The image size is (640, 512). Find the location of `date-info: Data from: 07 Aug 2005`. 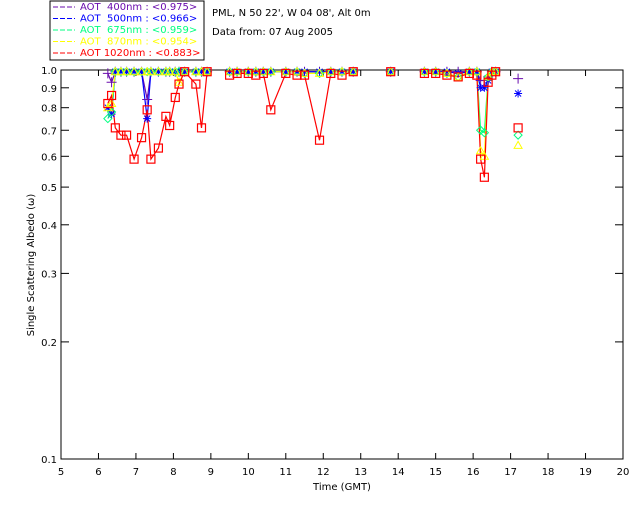

date-info: Data from: 07 Aug 2005 is located at coordinates (272, 32).